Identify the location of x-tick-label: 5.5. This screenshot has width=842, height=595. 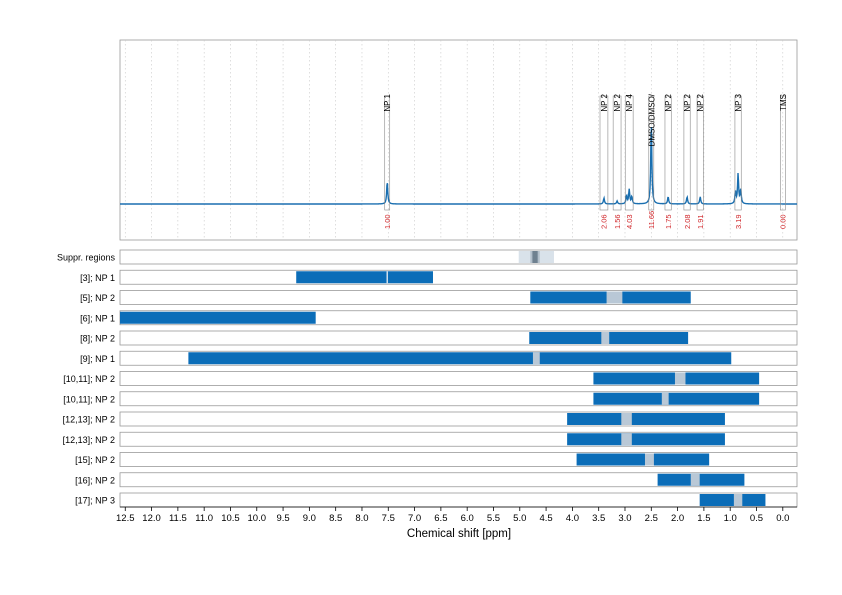
(493, 518).